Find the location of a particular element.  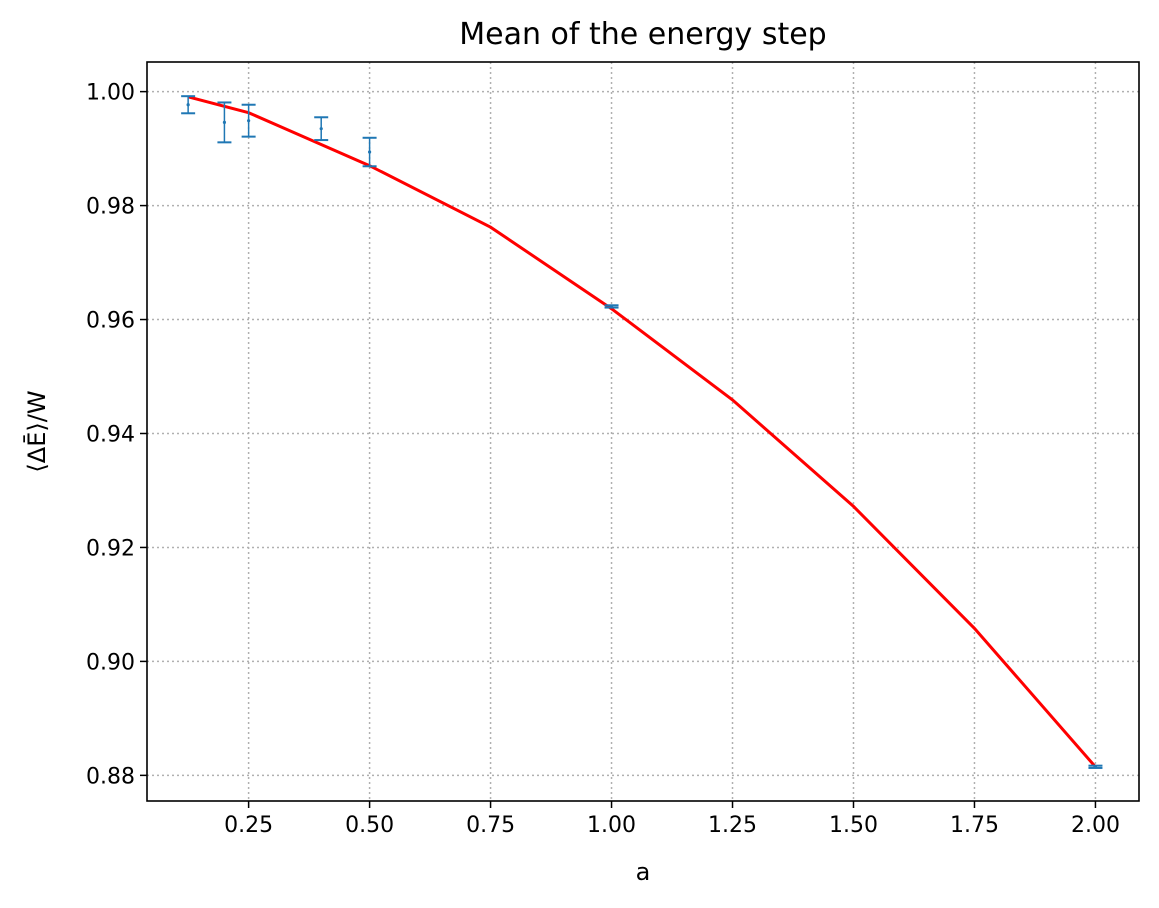

x-tick-label: 1.75 is located at coordinates (974, 825).